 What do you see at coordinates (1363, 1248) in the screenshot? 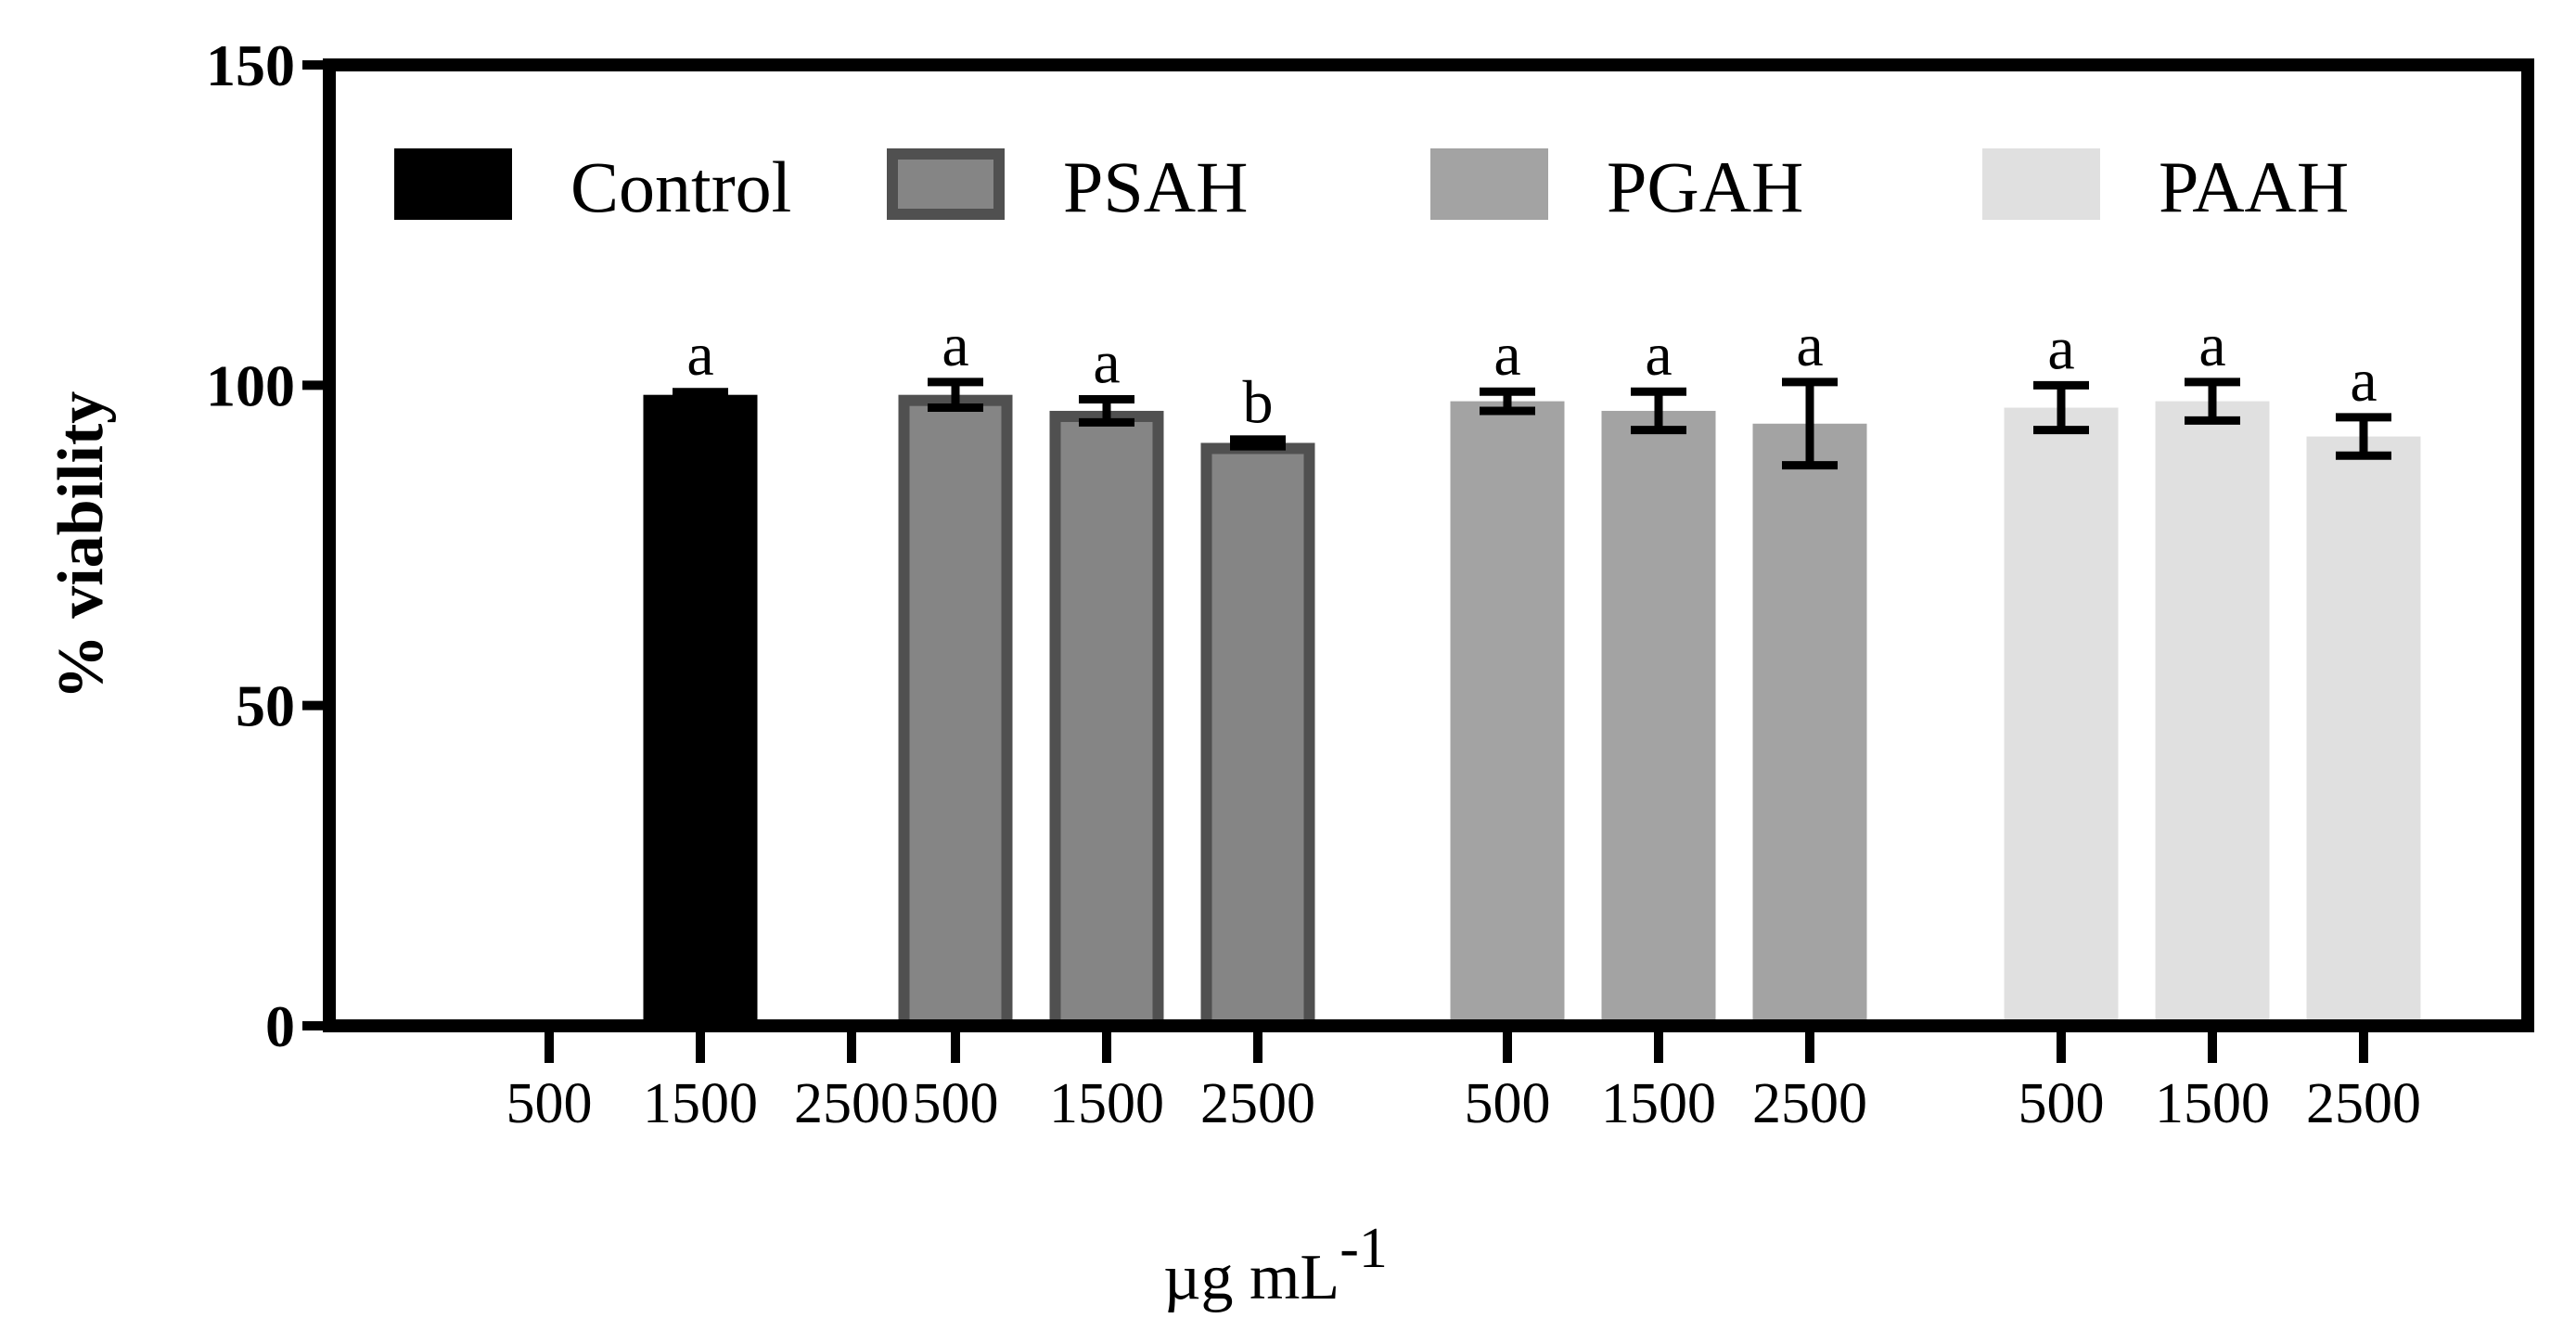
I see `x-axis-label-superscript: -1` at bounding box center [1363, 1248].